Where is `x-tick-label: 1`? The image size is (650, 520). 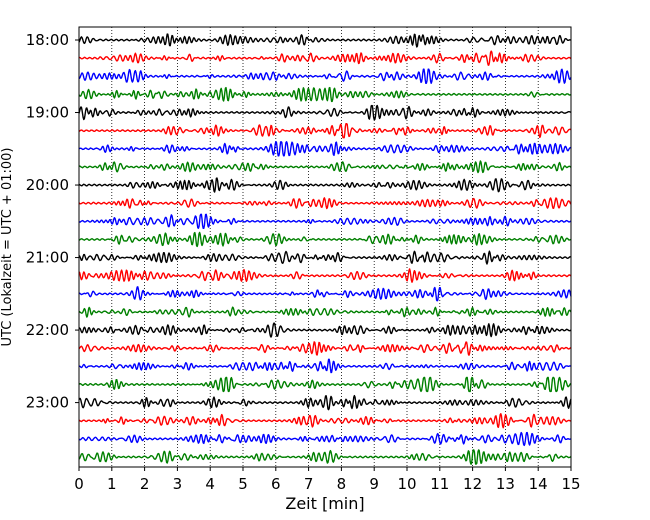 x-tick-label: 1 is located at coordinates (112, 484).